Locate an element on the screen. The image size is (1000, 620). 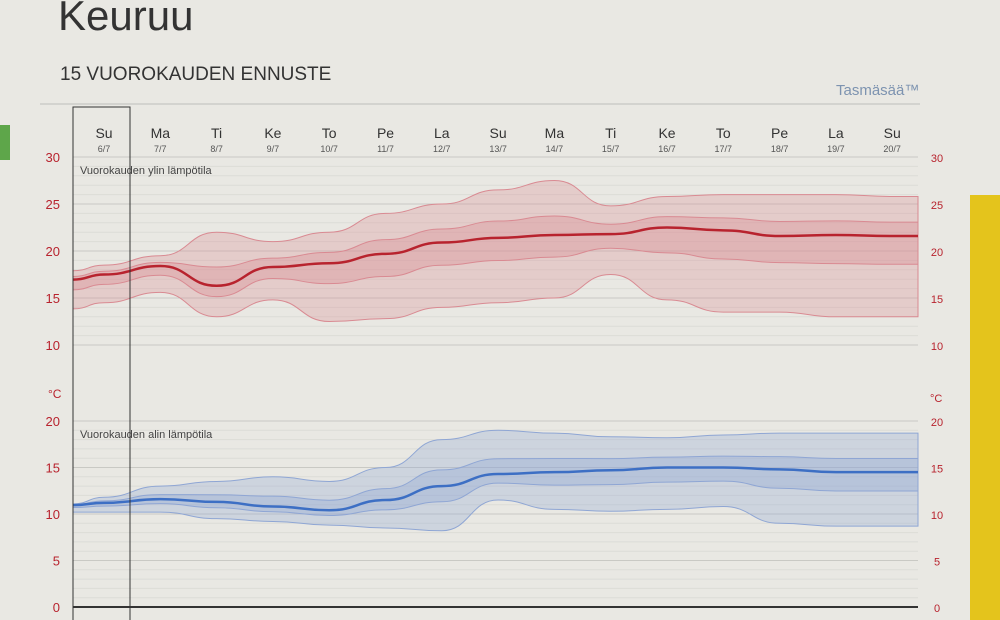
page-title: Keuruu is located at coordinates (126, 19).